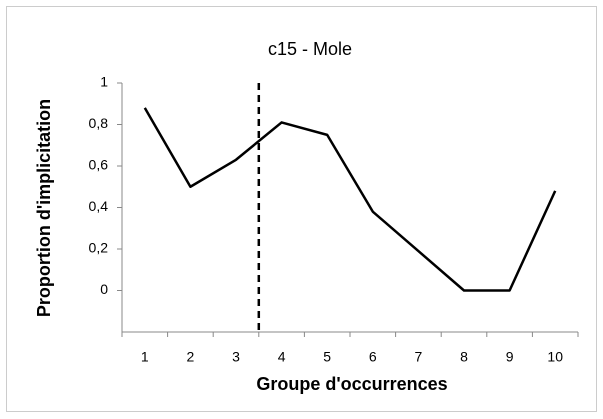  Describe the element at coordinates (236, 357) in the screenshot. I see `x-tick-label: 3` at that location.